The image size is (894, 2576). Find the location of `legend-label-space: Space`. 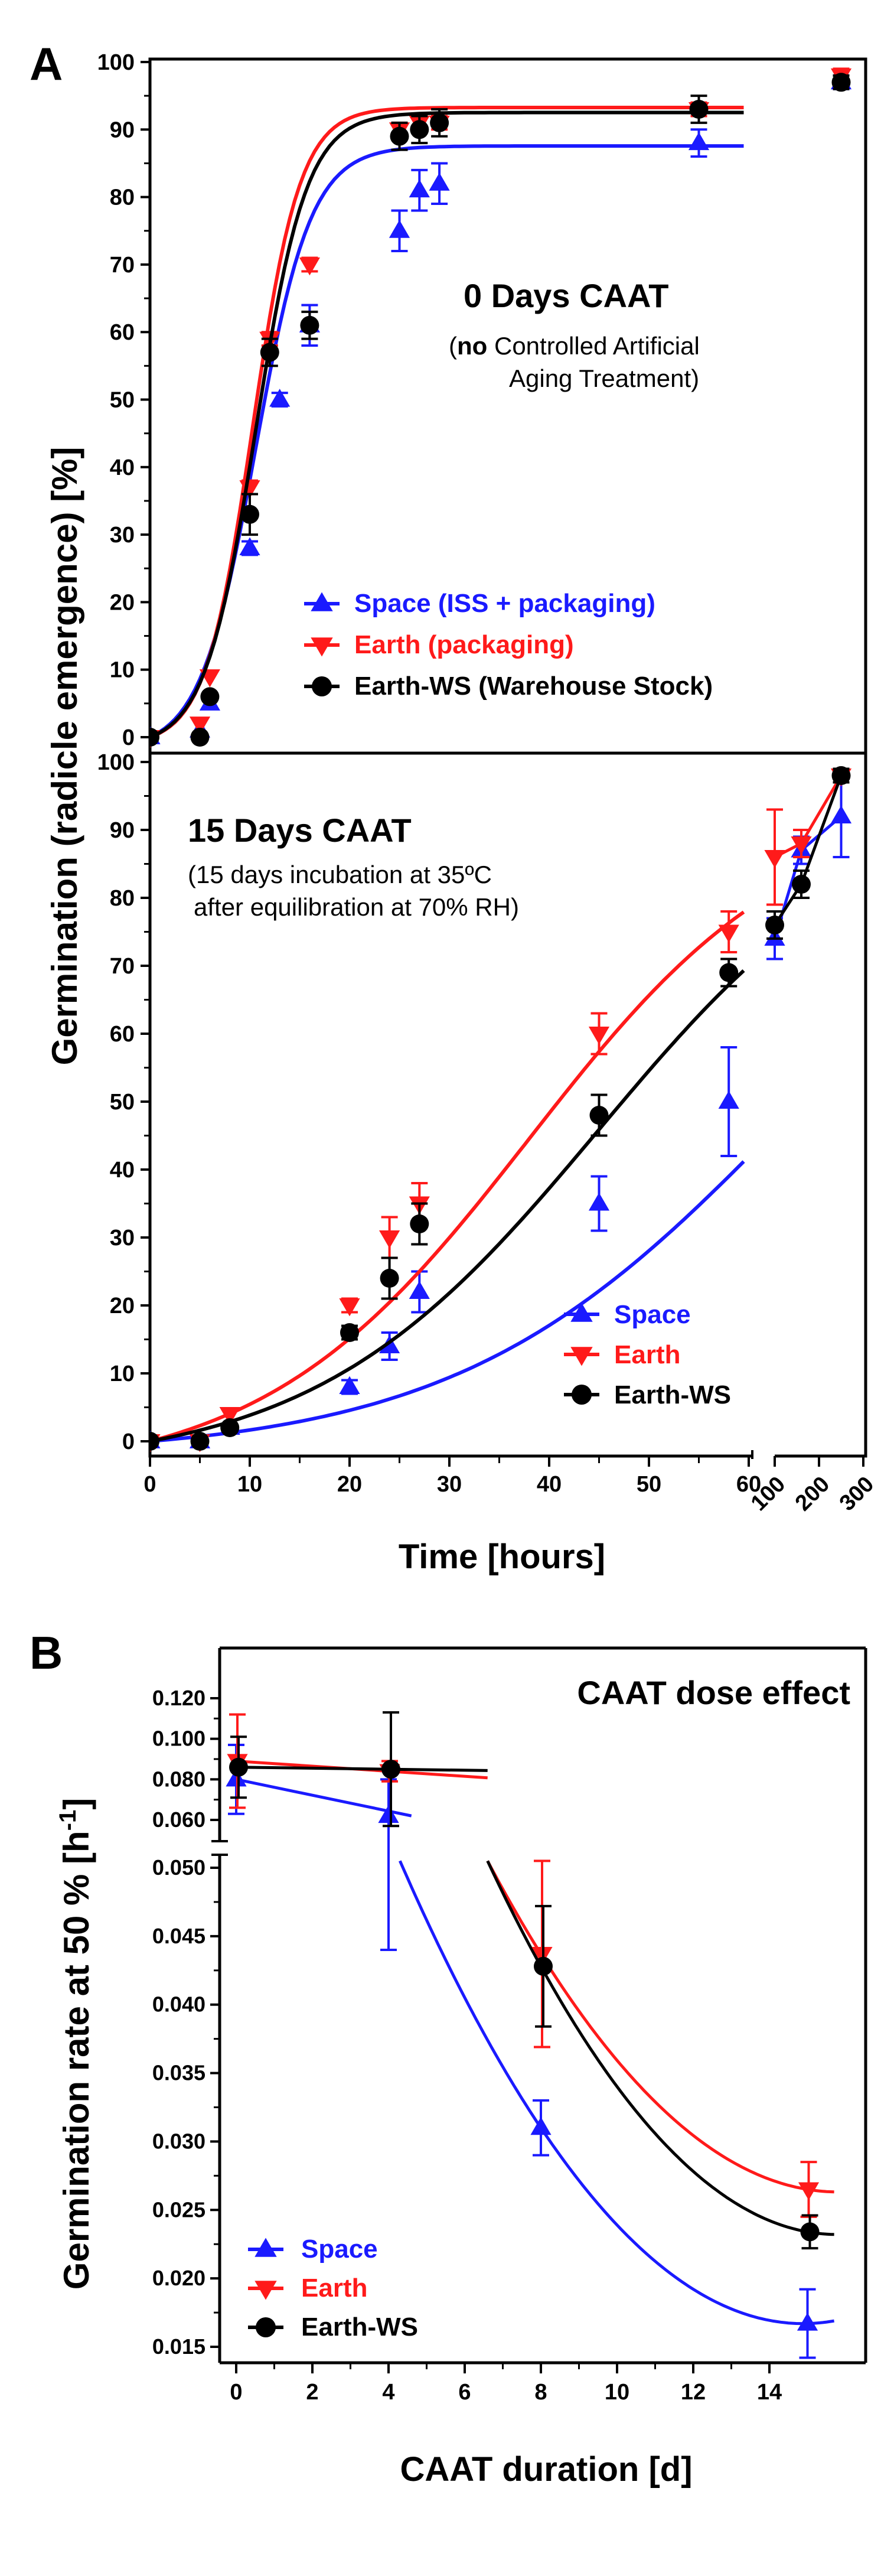

legend-label-space: Space is located at coordinates (652, 1315).